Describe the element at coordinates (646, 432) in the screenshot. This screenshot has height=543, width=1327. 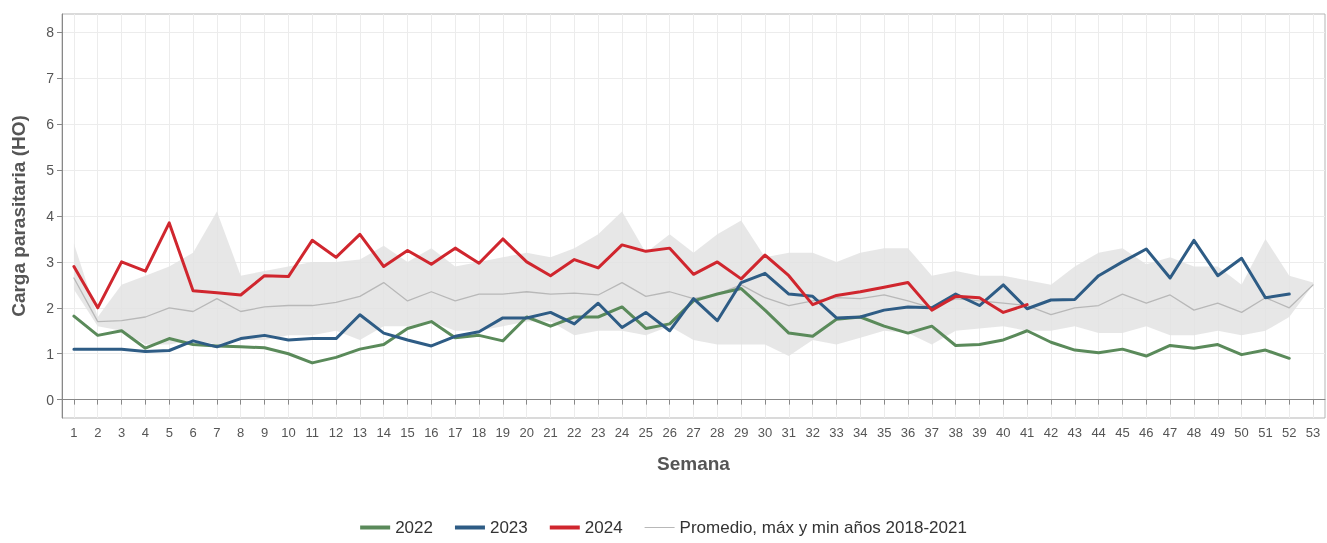
I see `x-tick-label: 25` at that location.